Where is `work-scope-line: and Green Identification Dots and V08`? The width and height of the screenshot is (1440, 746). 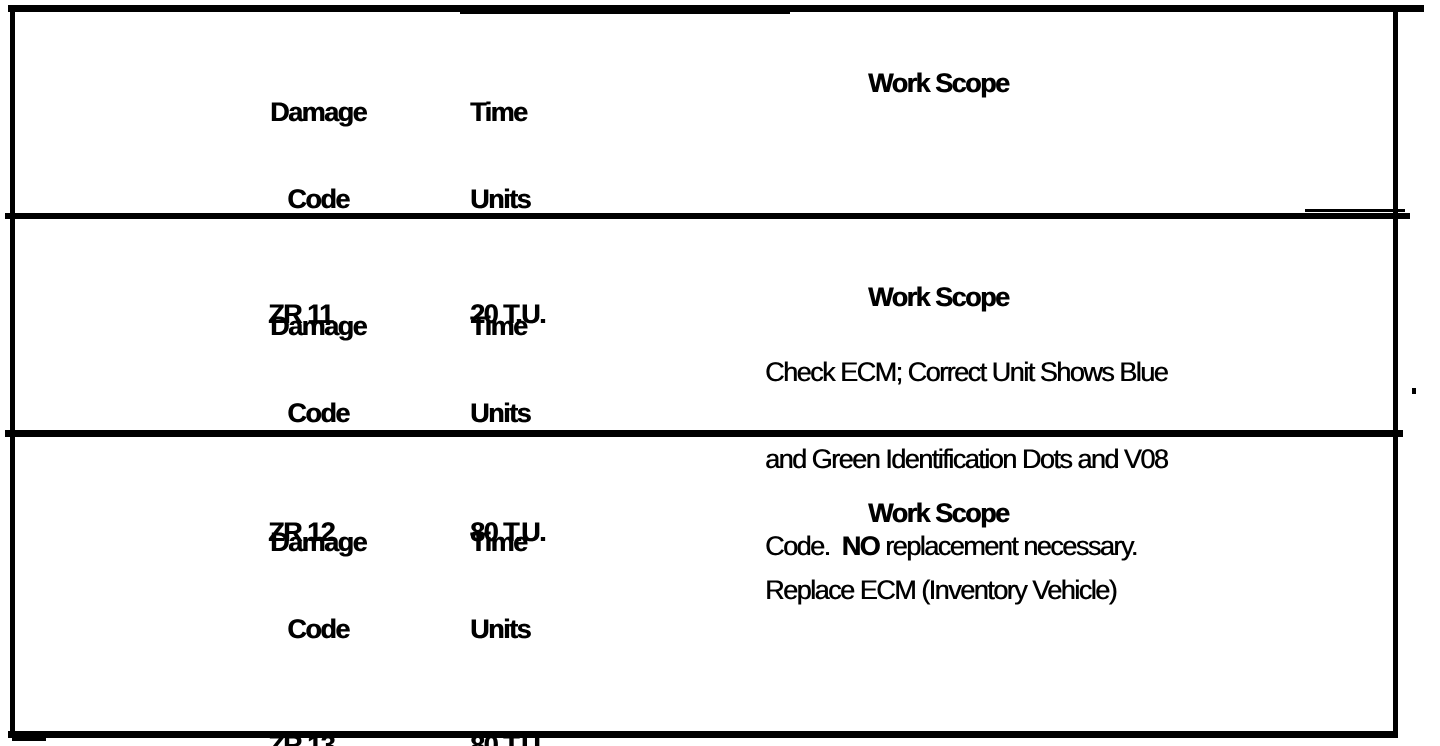
work-scope-line: and Green Identification Dots and V08 is located at coordinates (967, 459).